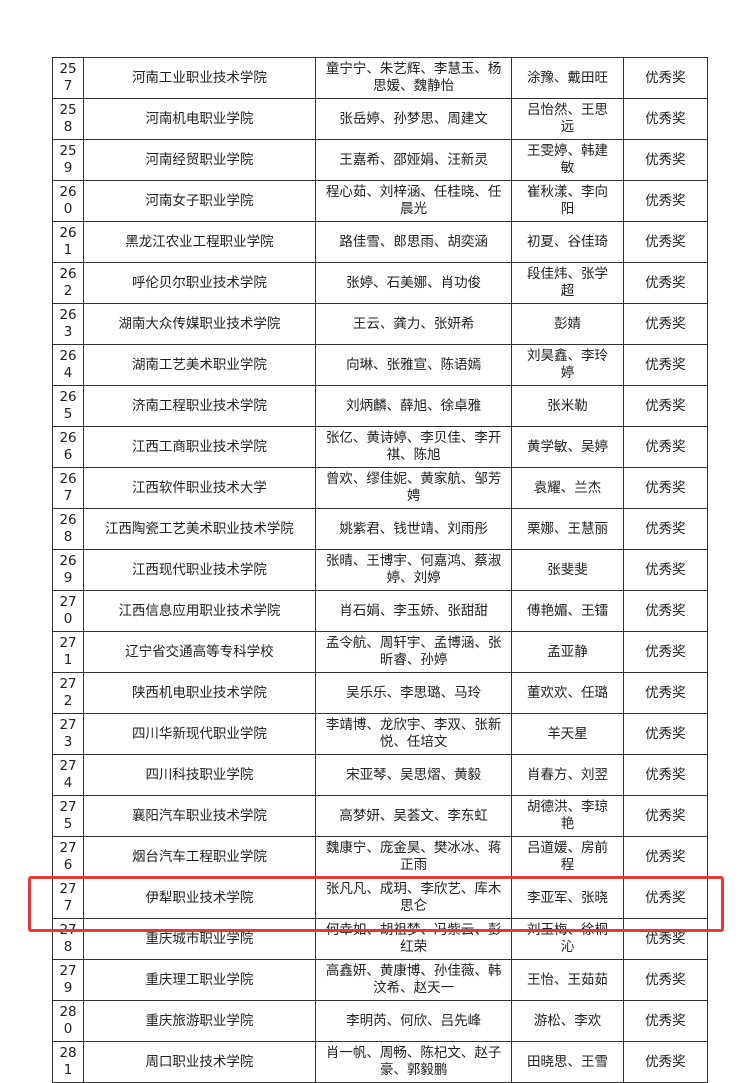  What do you see at coordinates (567, 570) in the screenshot?
I see `teacher-names: 张斐斐` at bounding box center [567, 570].